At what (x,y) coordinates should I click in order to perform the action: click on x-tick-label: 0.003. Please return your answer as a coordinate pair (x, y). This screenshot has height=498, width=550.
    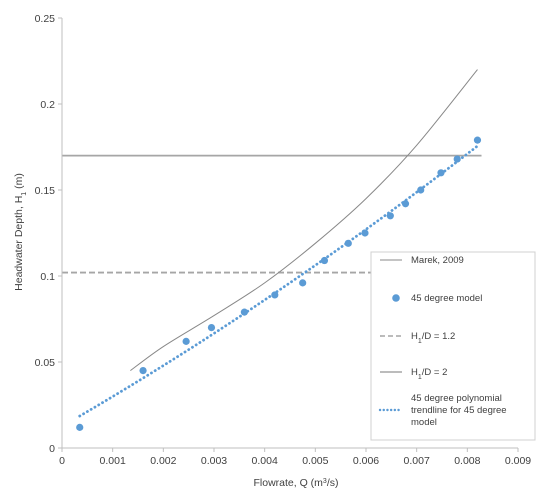
    Looking at the image, I should click on (214, 461).